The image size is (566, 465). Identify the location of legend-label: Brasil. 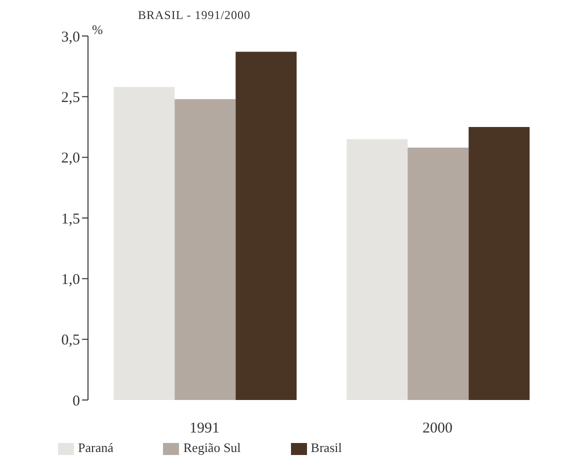
(326, 447).